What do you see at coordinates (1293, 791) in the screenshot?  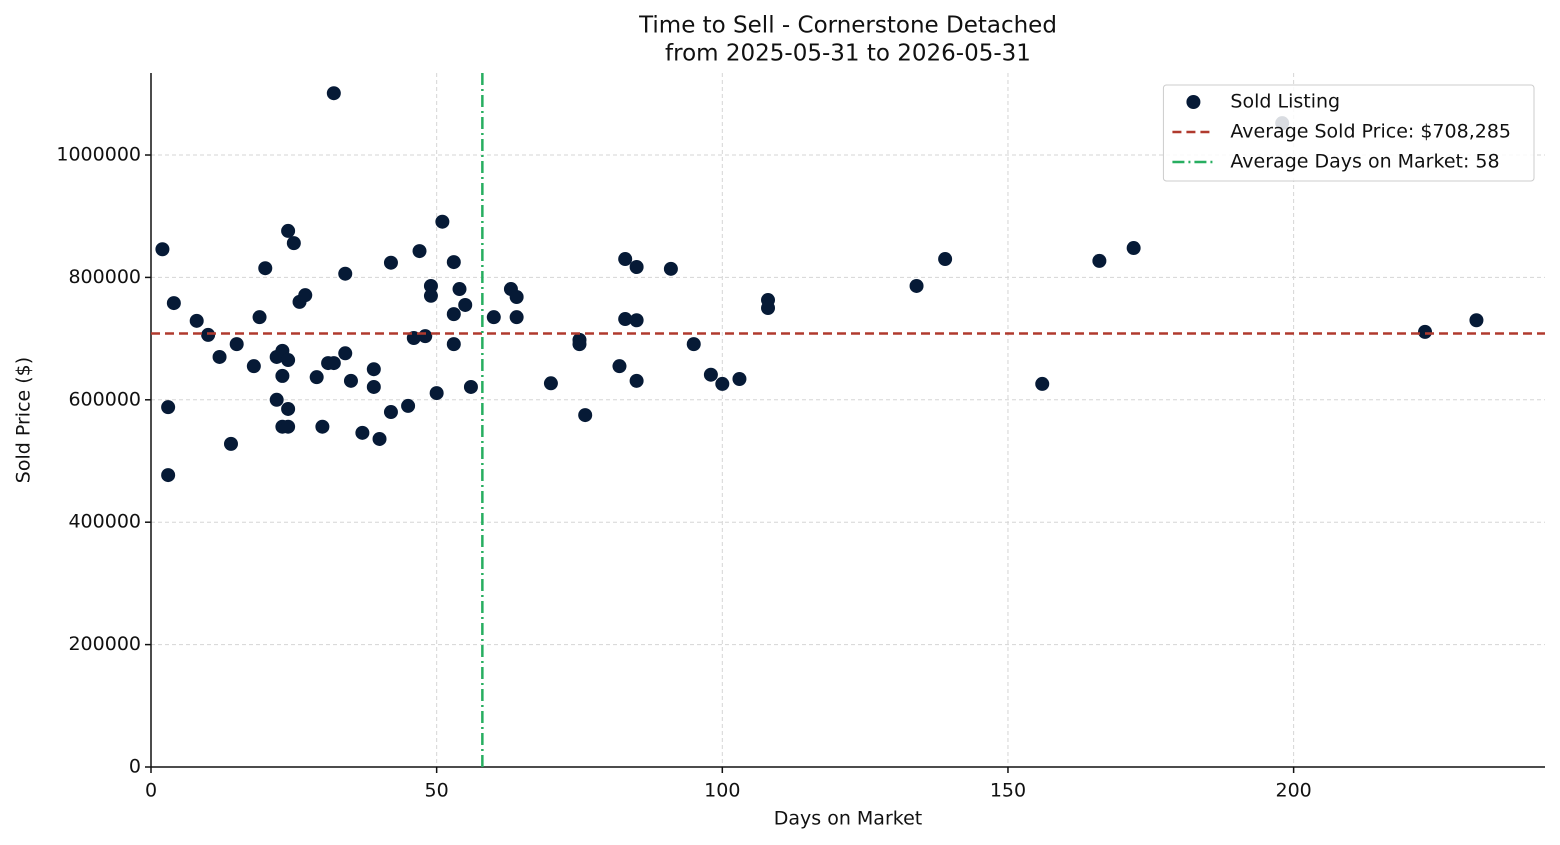 I see `x-tick-label: 200` at bounding box center [1293, 791].